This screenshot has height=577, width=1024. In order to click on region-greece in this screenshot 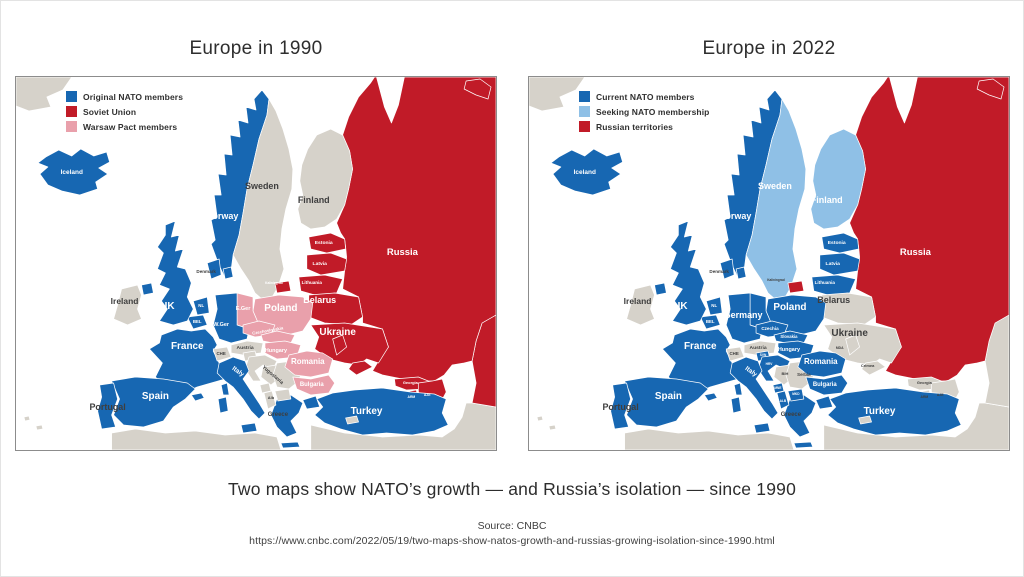, I will do `click(800, 416)`.